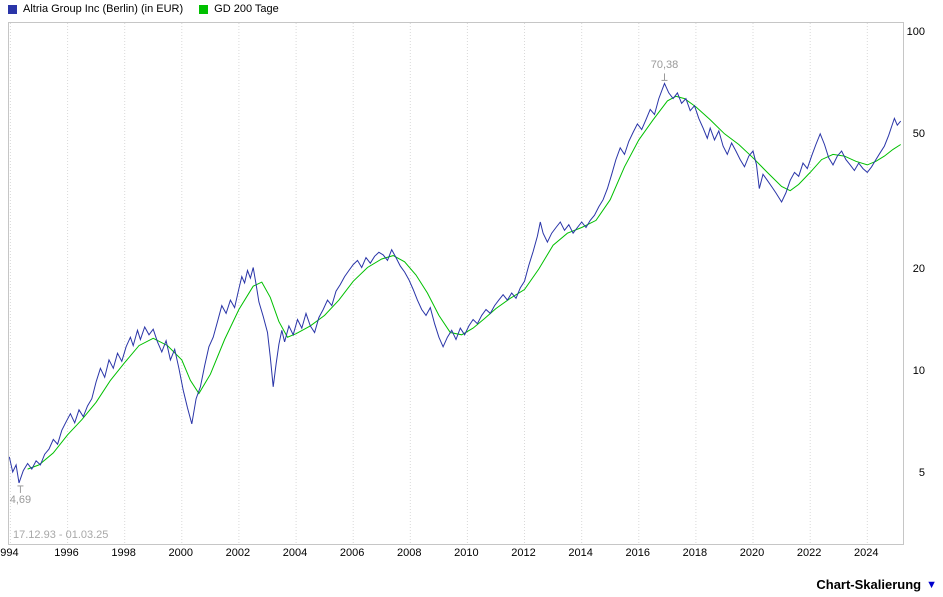  Describe the element at coordinates (638, 553) in the screenshot. I see `x-tick-label: 2016` at that location.